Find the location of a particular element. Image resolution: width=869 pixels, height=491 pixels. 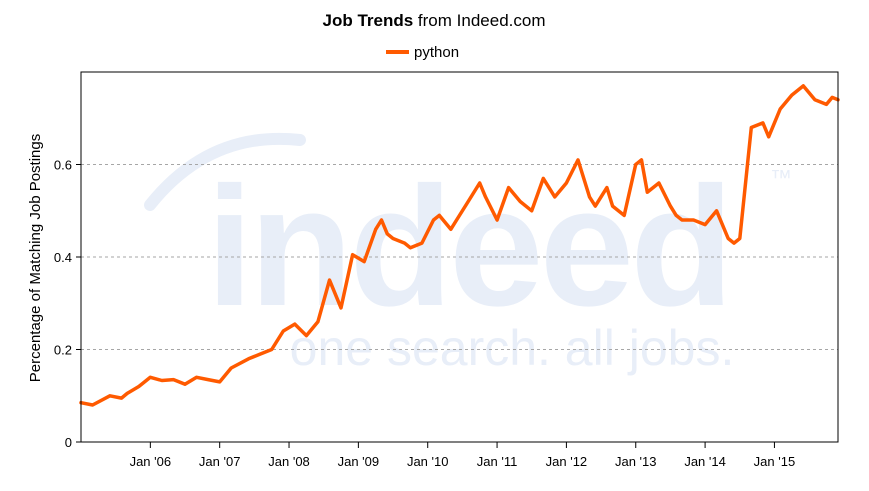

y-axis-label: Percentage of Matching Job Postings is located at coordinates (35, 258).